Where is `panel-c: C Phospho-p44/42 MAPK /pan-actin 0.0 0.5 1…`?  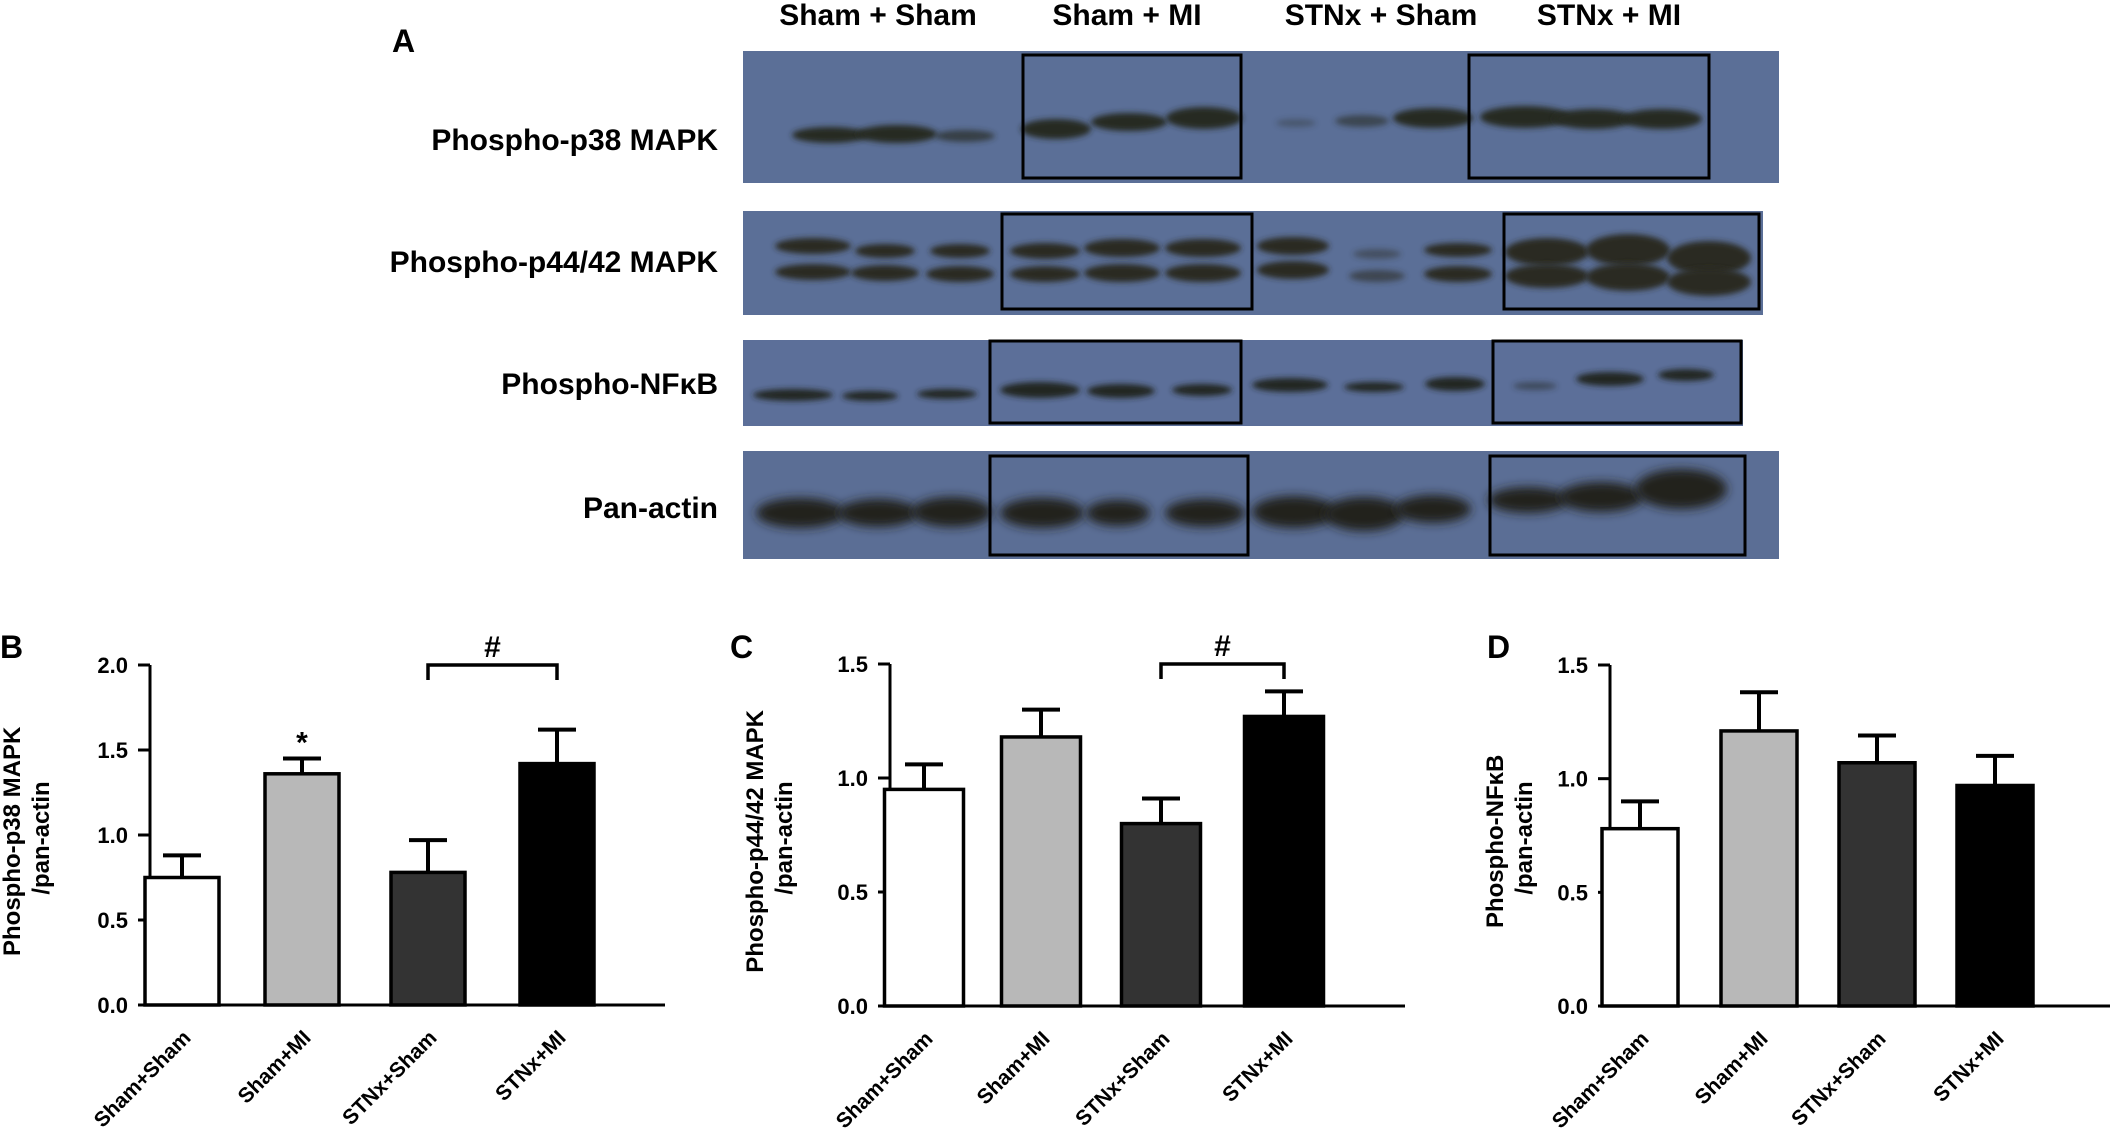 panel-c: C Phospho-p44/42 MAPK /pan-actin 0.0 0.5 1… is located at coordinates (1067, 881).